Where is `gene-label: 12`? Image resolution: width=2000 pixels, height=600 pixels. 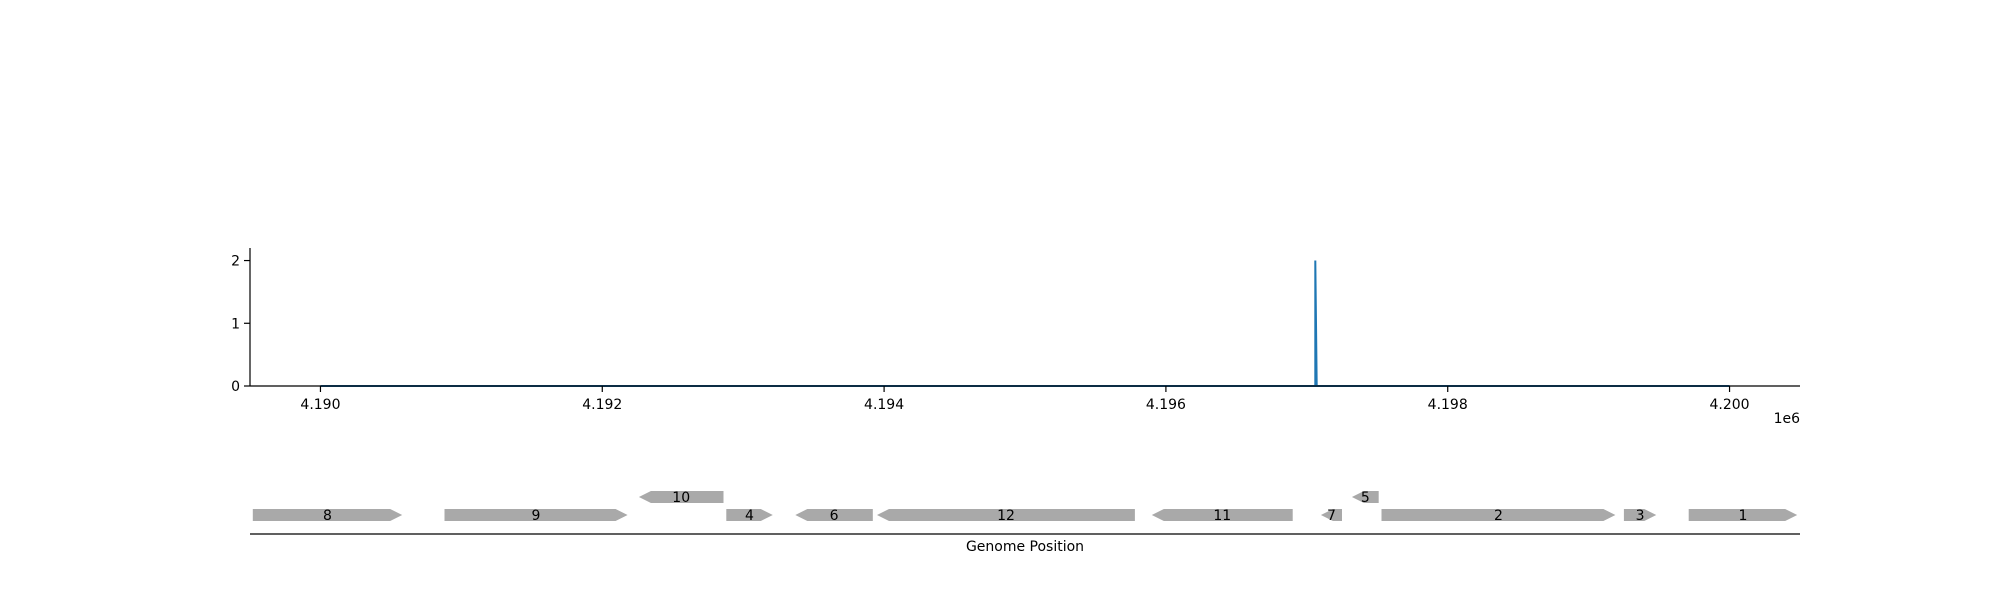
gene-label: 12 is located at coordinates (1006, 516).